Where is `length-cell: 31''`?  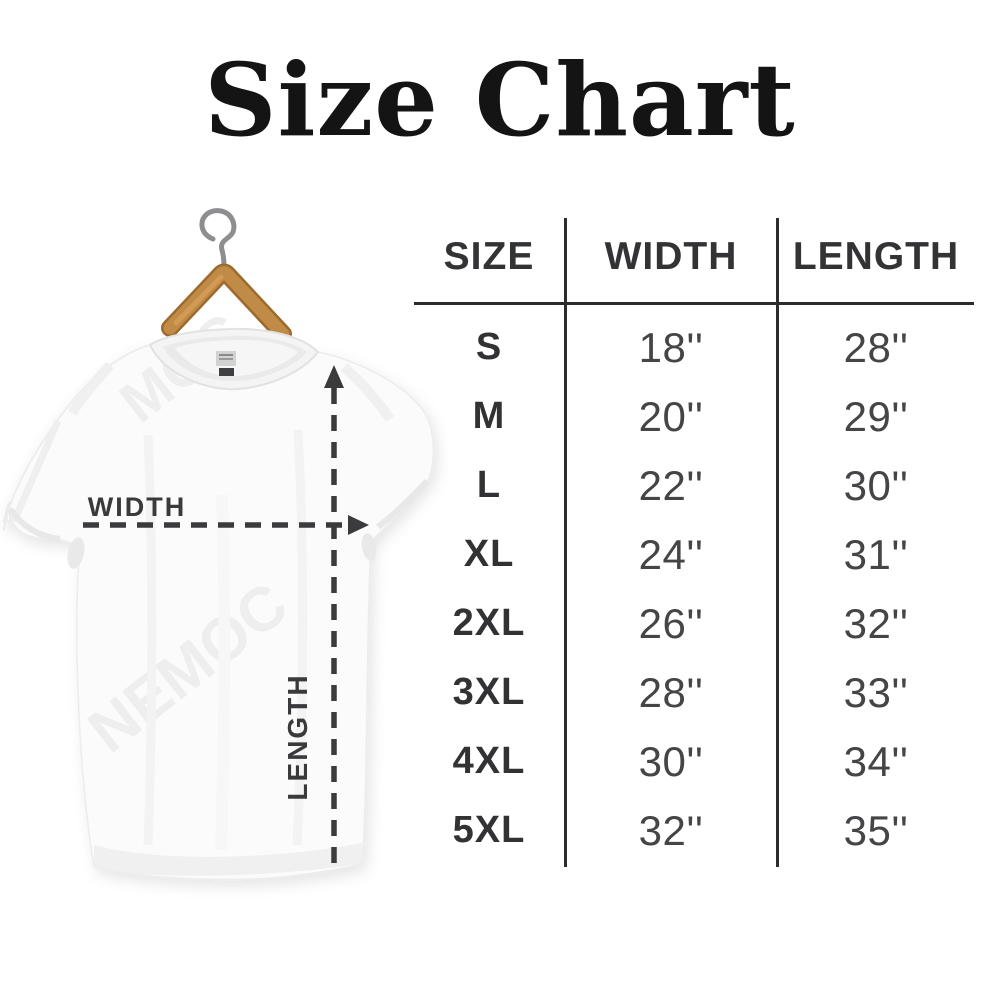 length-cell: 31'' is located at coordinates (876, 554).